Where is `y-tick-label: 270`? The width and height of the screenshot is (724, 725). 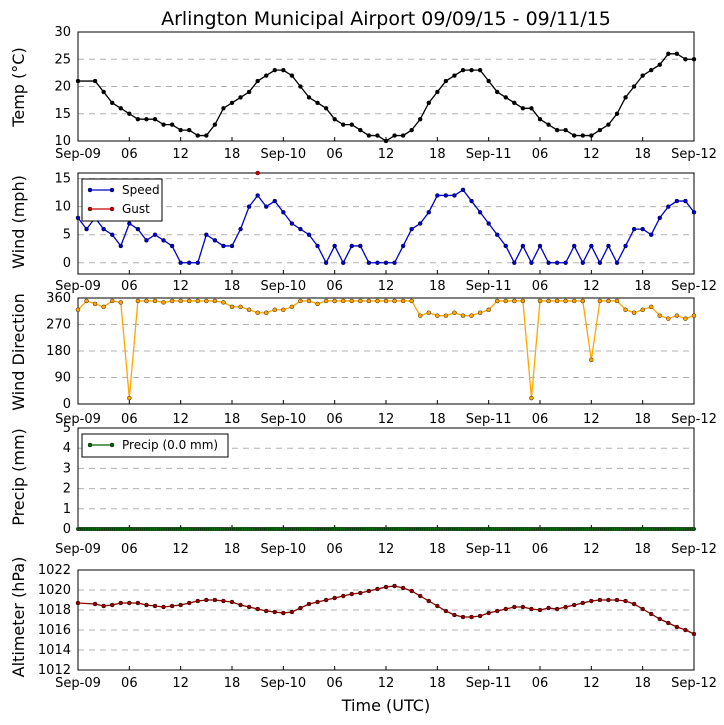
y-tick-label: 270 is located at coordinates (58, 325).